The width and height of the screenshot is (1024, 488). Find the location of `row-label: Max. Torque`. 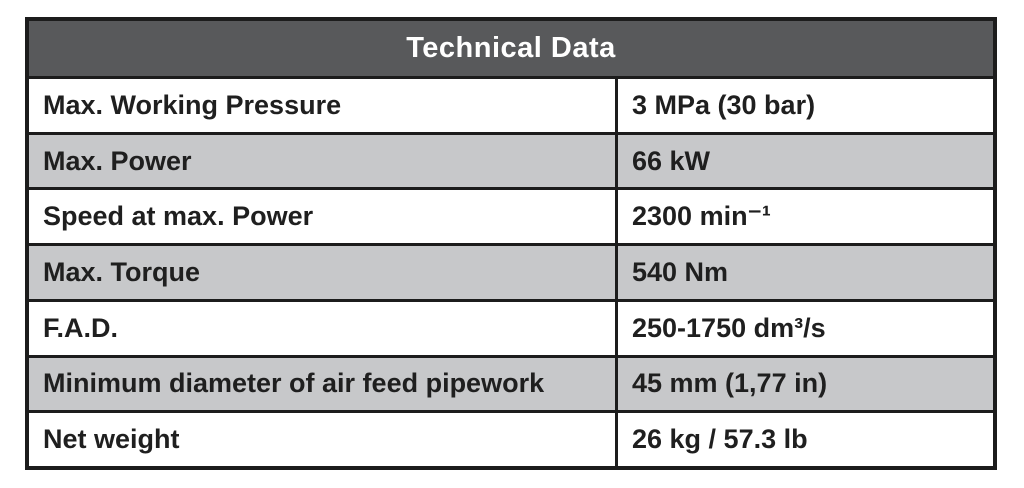

row-label: Max. Torque is located at coordinates (323, 272).